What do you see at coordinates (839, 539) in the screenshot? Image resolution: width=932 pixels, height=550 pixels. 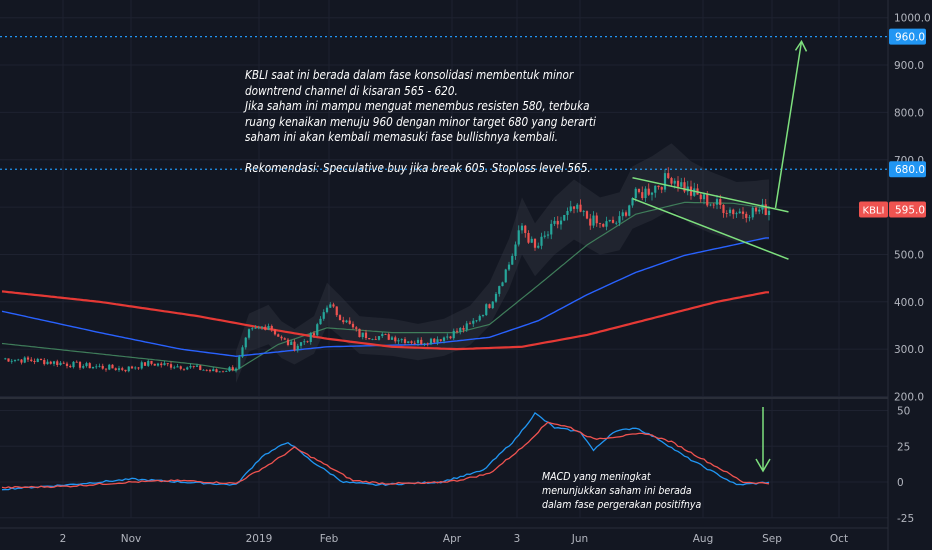 I see `time-tick-label: Oct` at bounding box center [839, 539].